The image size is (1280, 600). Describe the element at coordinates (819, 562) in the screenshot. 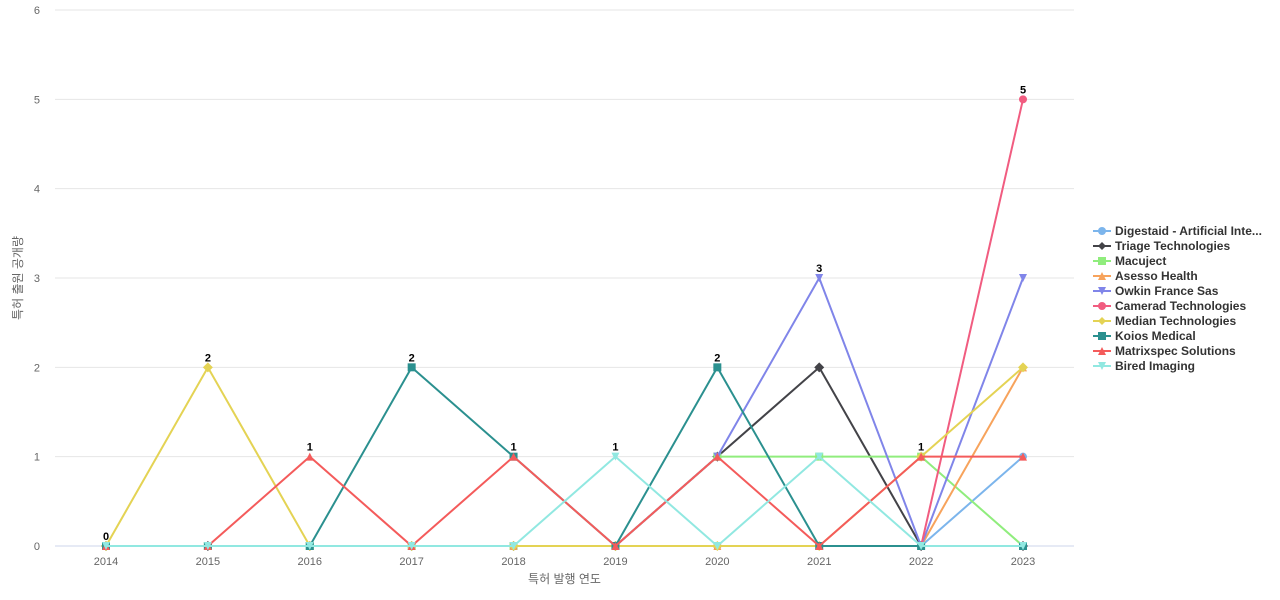

I see `x-tick-label: 2021` at that location.